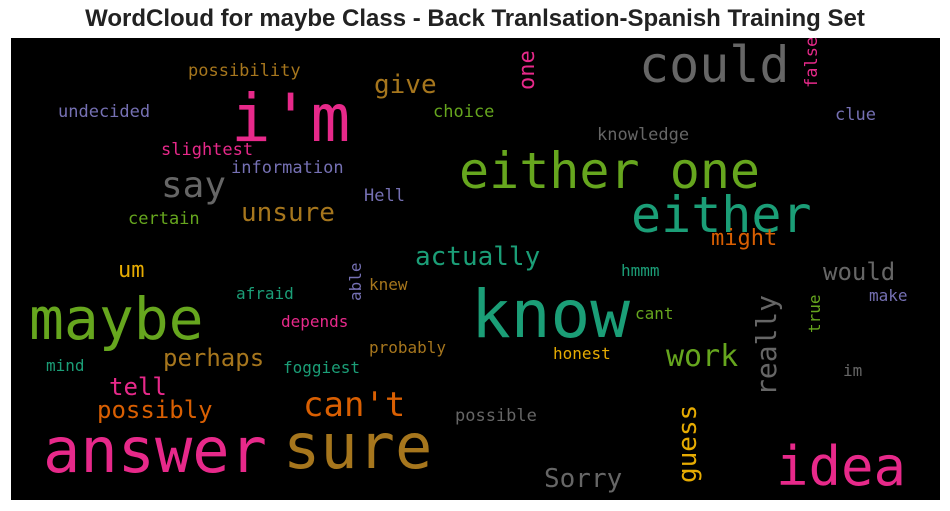 Image resolution: width=950 pixels, height=511 pixels. I want to click on word-give: give, so click(405, 85).